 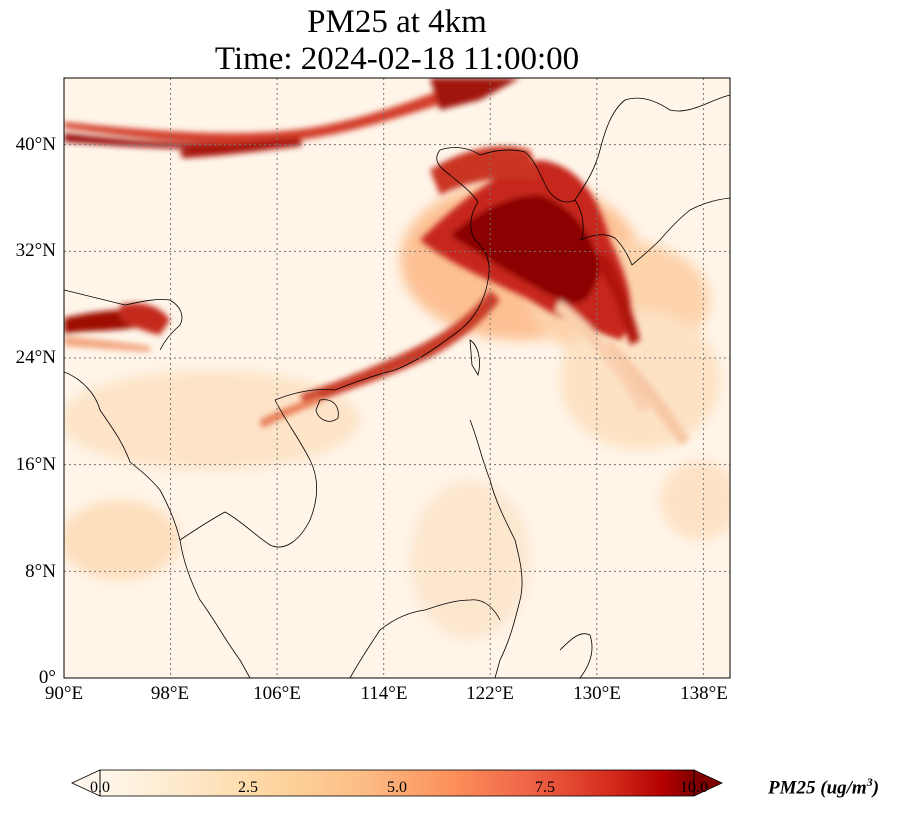 I want to click on colorbar-frame, so click(x=397, y=783).